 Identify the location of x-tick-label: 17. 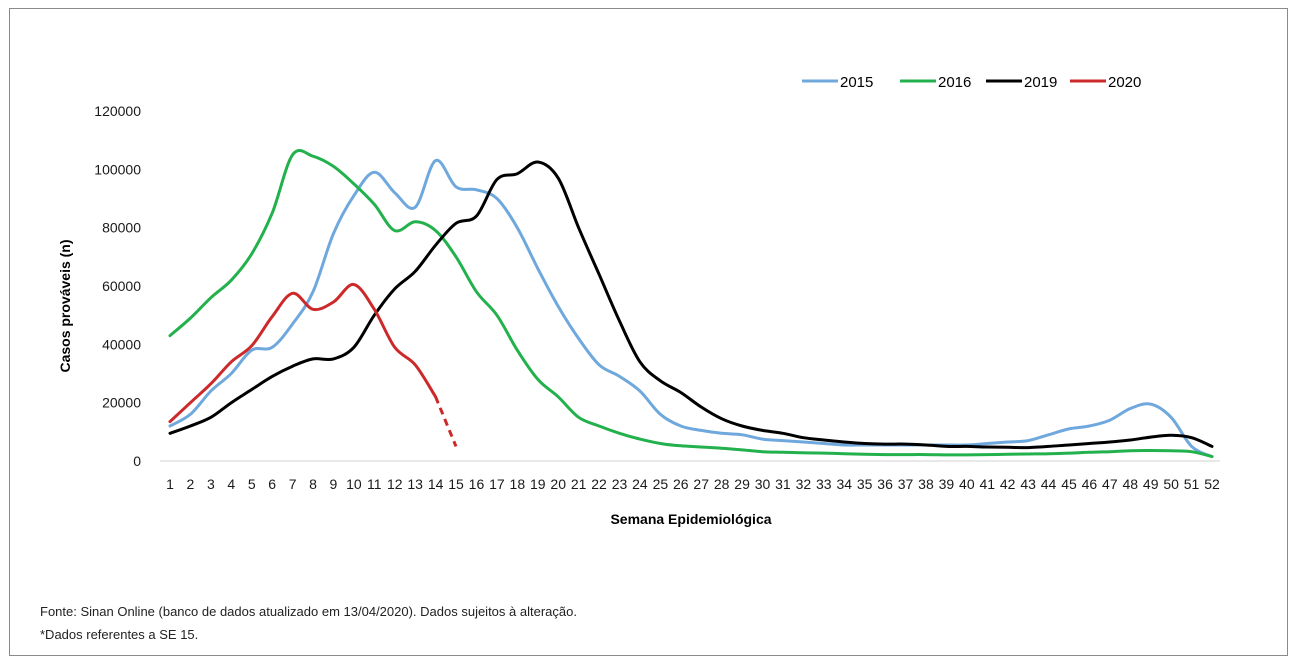
(497, 484).